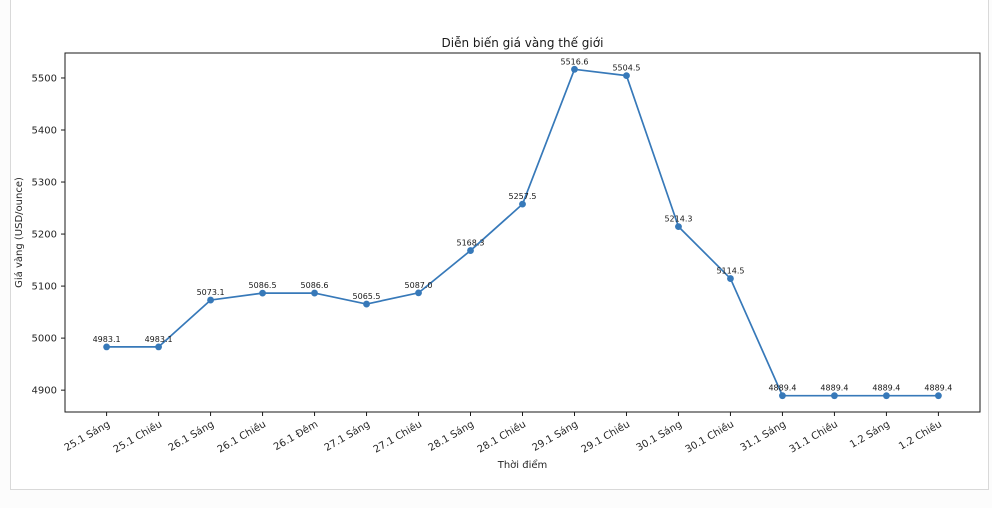 This screenshot has width=992, height=508. I want to click on data-point-label: 5087.0, so click(419, 285).